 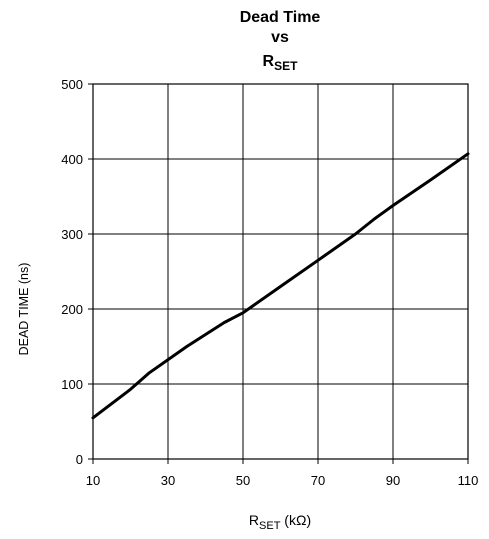 I want to click on y-tick-labels: 0 100 200 300 400 500, so click(x=72, y=272).